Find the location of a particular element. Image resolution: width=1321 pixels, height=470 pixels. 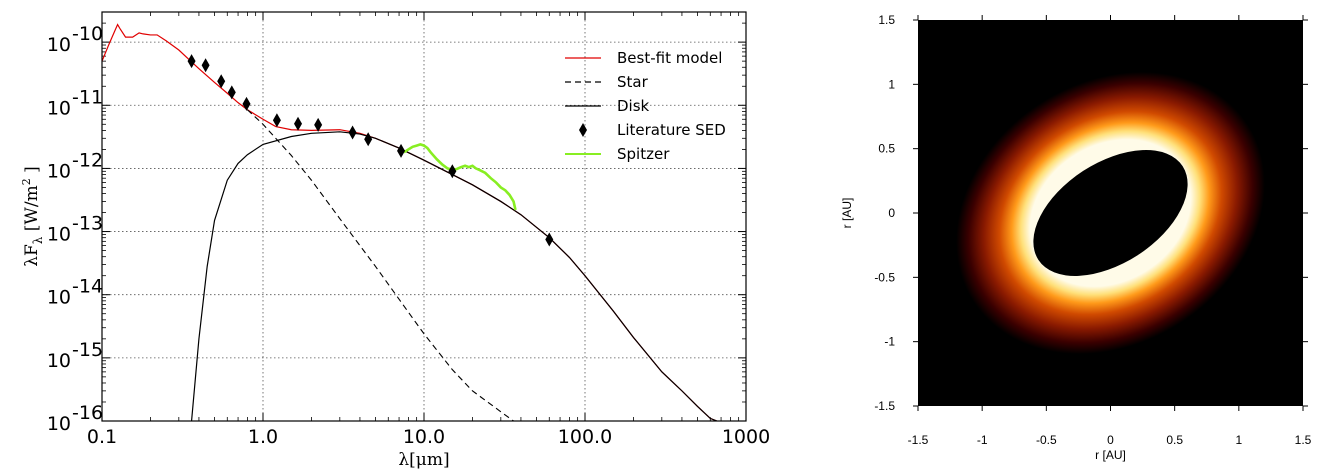

legend-item: Best-fit model is located at coordinates (643, 58).